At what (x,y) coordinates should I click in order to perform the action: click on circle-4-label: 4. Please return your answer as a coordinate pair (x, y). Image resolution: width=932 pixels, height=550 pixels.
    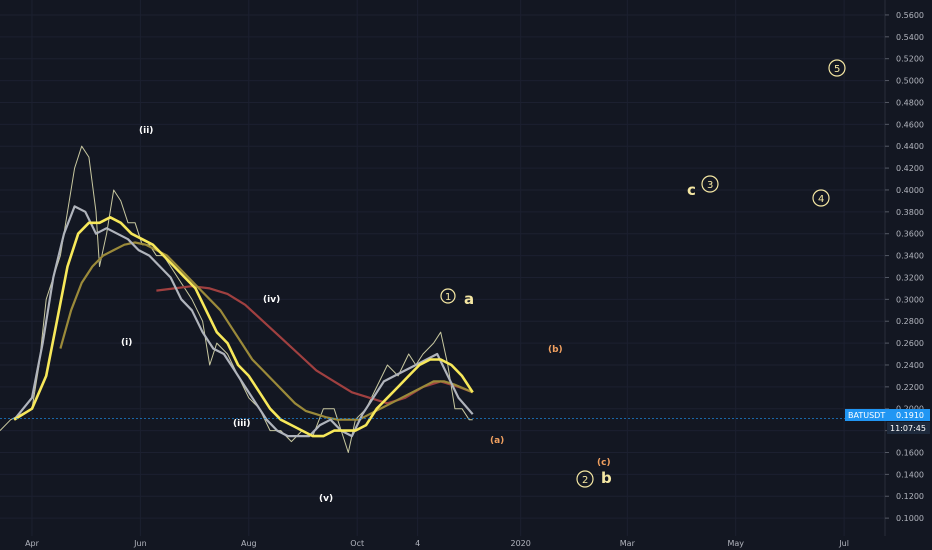
    Looking at the image, I should click on (821, 199).